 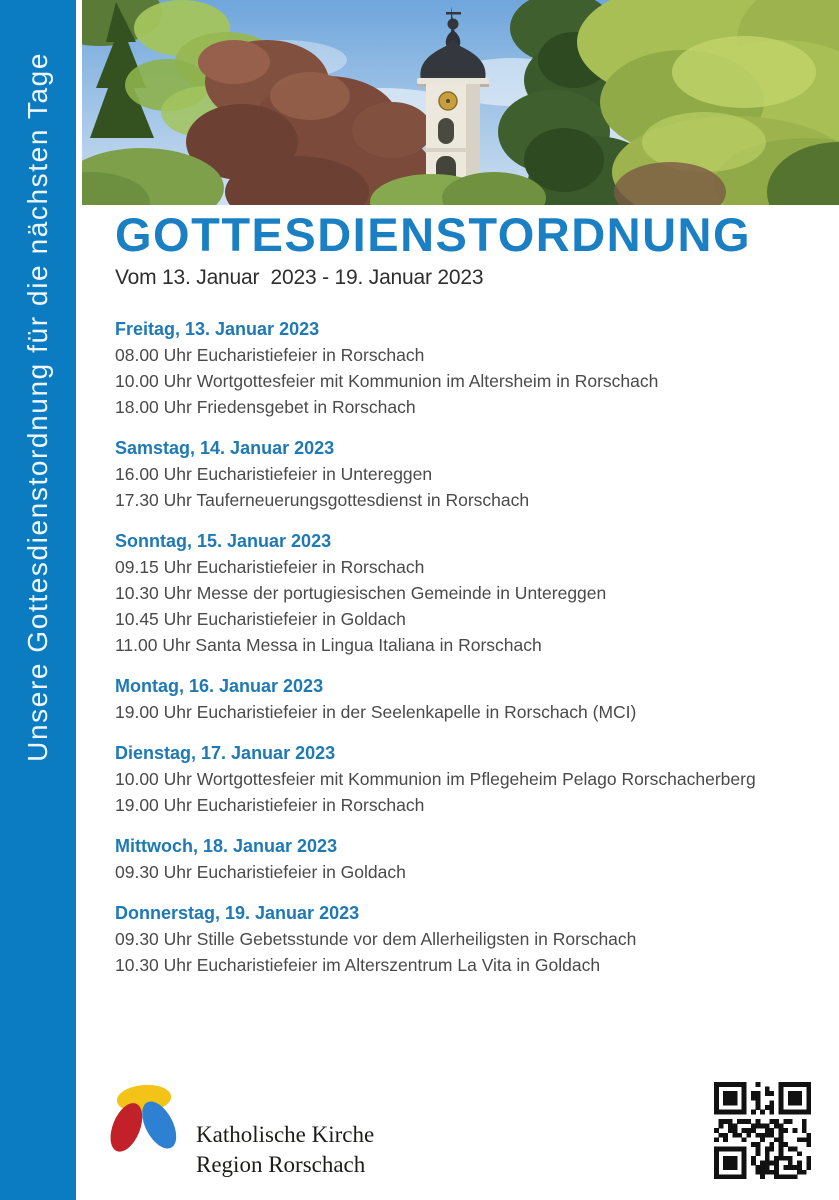 I want to click on day-header: Dienstag, 17. Januar 2023, so click(x=225, y=752).